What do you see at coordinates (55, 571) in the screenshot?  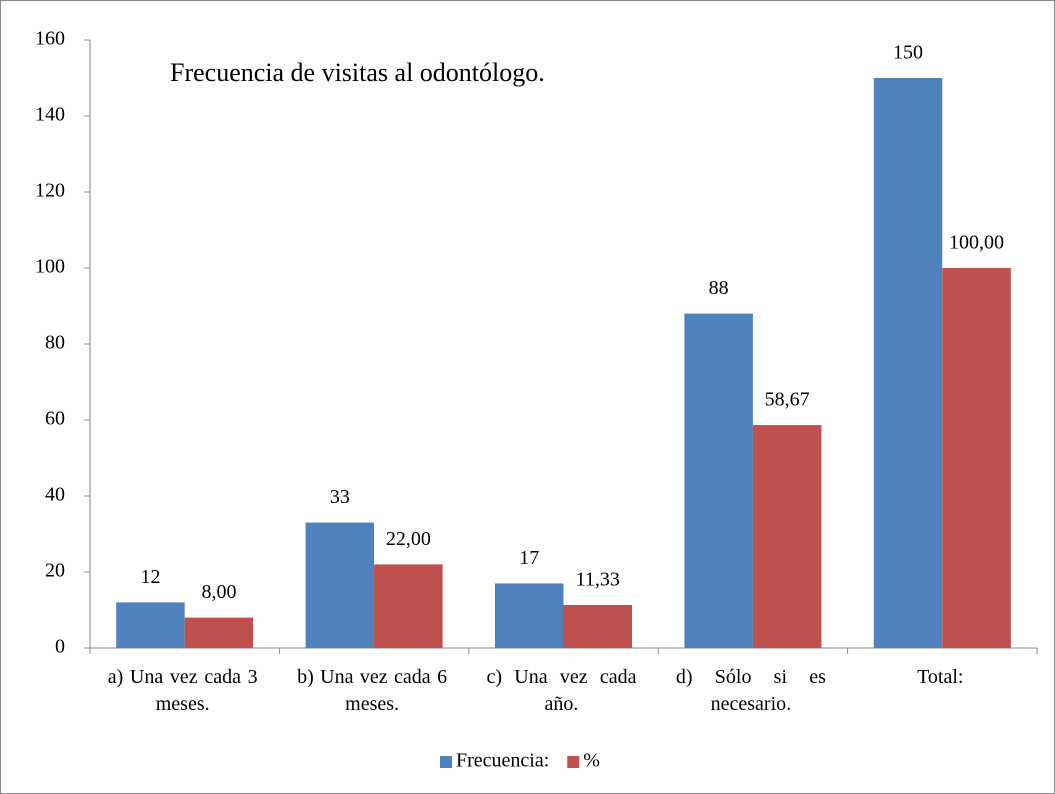 I see `y-tick-label: 20` at bounding box center [55, 571].